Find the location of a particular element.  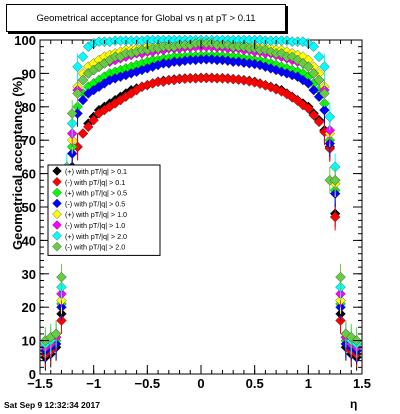

legend-entry: (-) with pT/|q| > 2.0 is located at coordinates (95, 247).